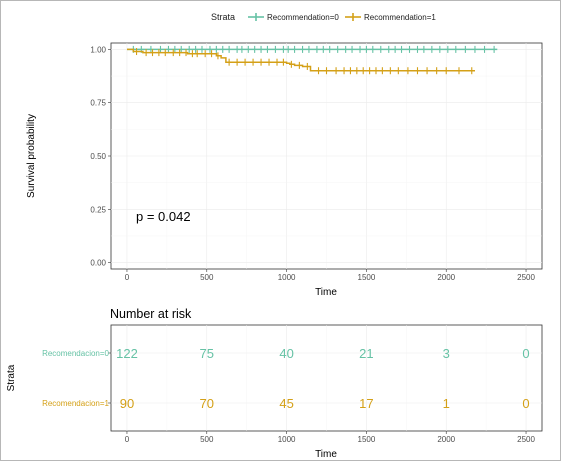  I want to click on risk-cell: 90, so click(127, 403).